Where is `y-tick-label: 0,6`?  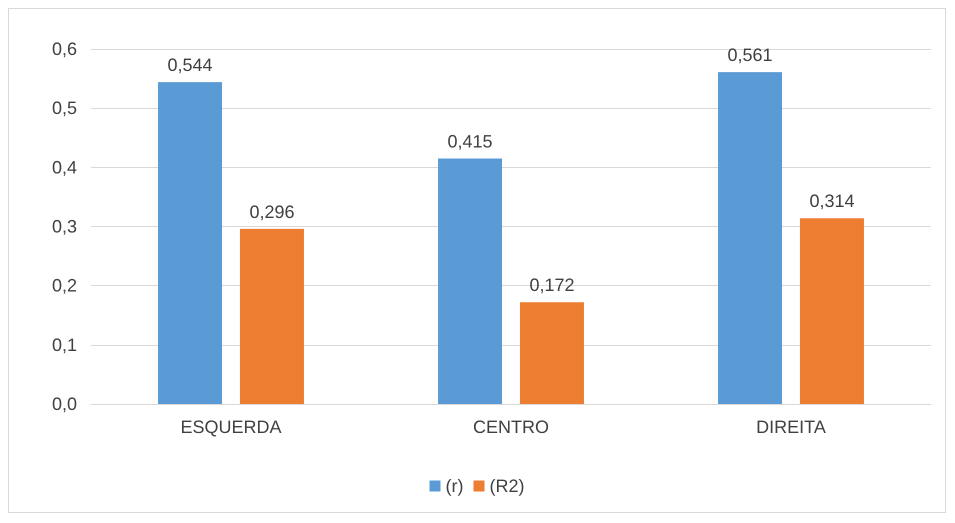 y-tick-label: 0,6 is located at coordinates (64, 49).